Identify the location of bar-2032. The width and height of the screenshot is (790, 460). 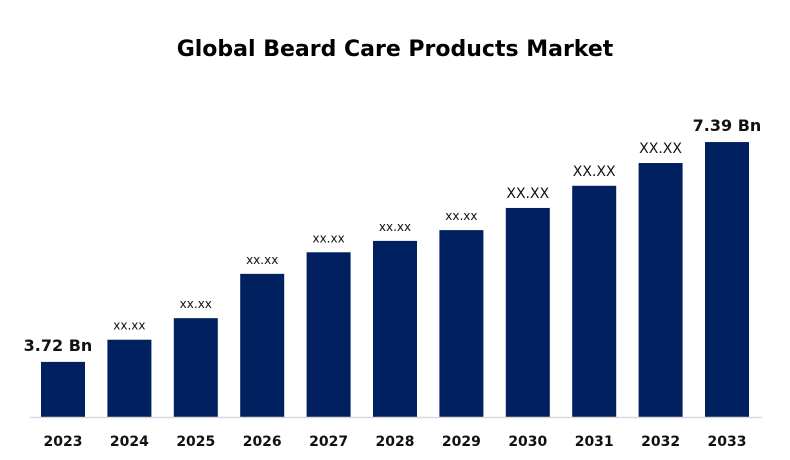
(660, 290).